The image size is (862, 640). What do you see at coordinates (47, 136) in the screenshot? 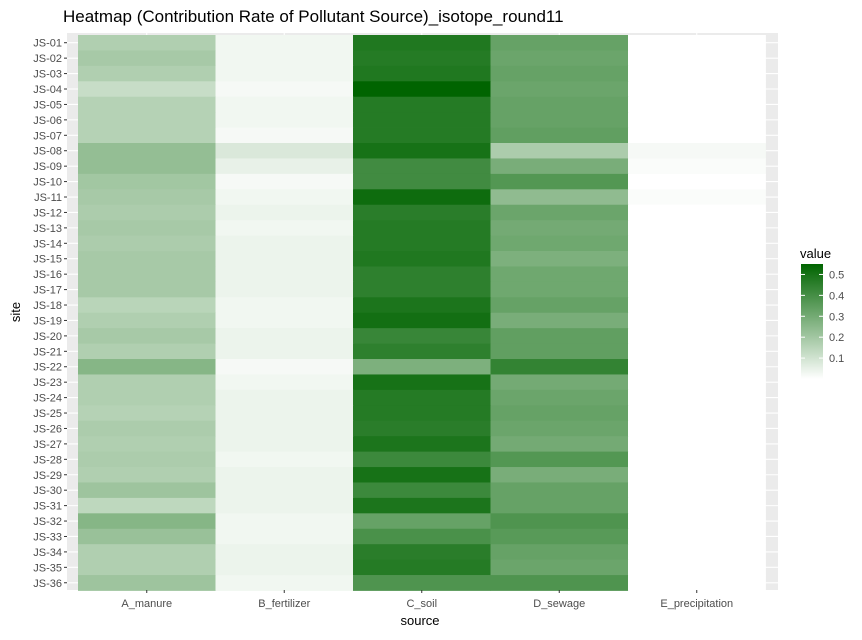
I see `y-tick-label: JS-07` at bounding box center [47, 136].